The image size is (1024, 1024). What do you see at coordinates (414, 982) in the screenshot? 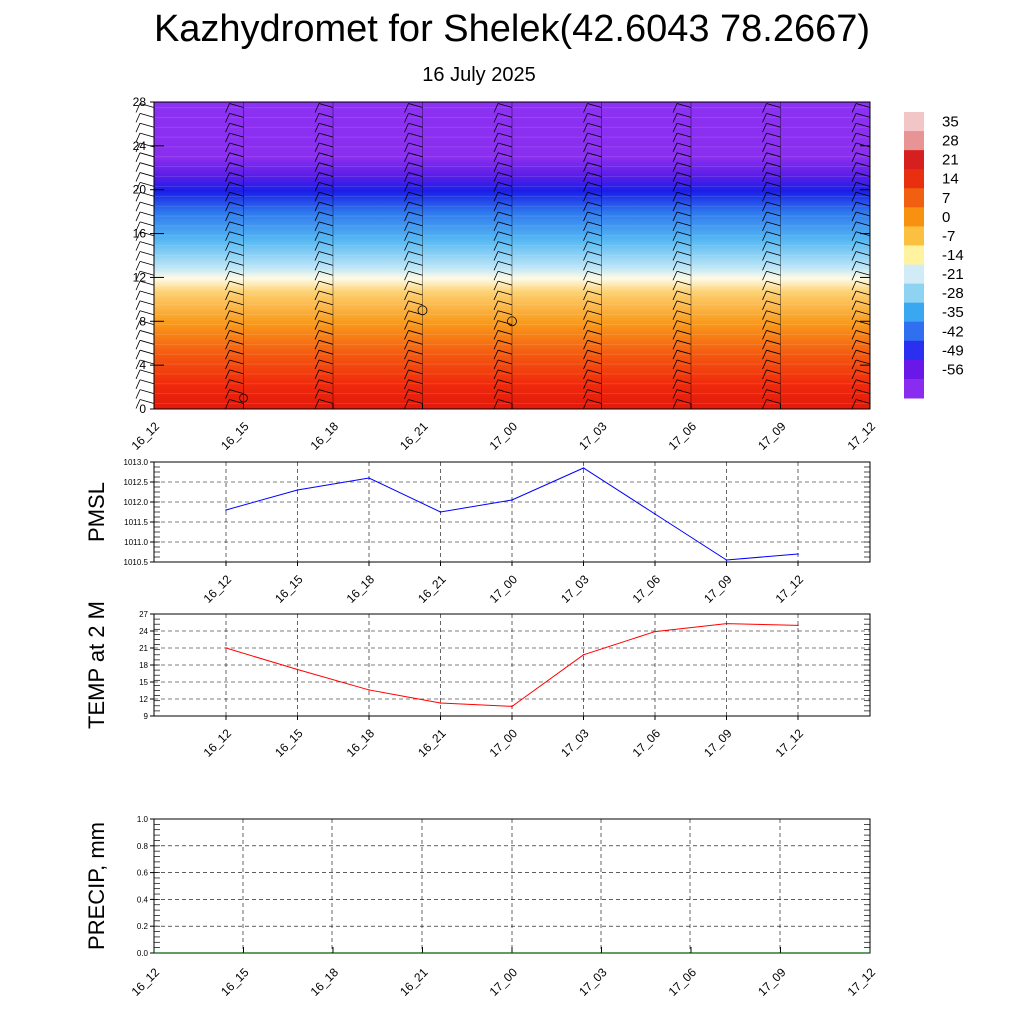
I see `x-tick-label: 16_21` at bounding box center [414, 982].